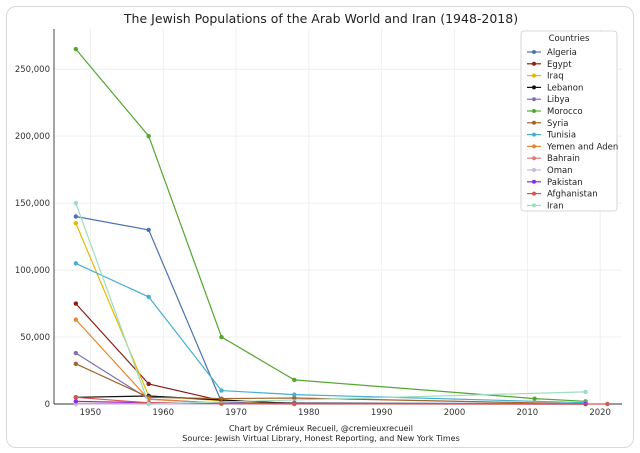 This screenshot has width=640, height=453. I want to click on legend-item-yemen-and-aden: Yemen and Aden, so click(572, 147).